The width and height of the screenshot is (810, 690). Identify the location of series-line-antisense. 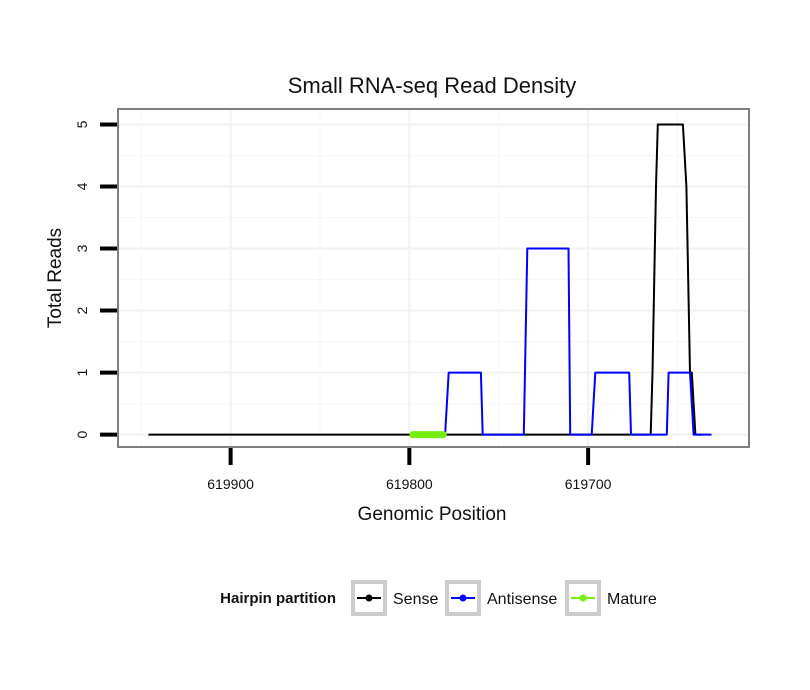
(578, 341).